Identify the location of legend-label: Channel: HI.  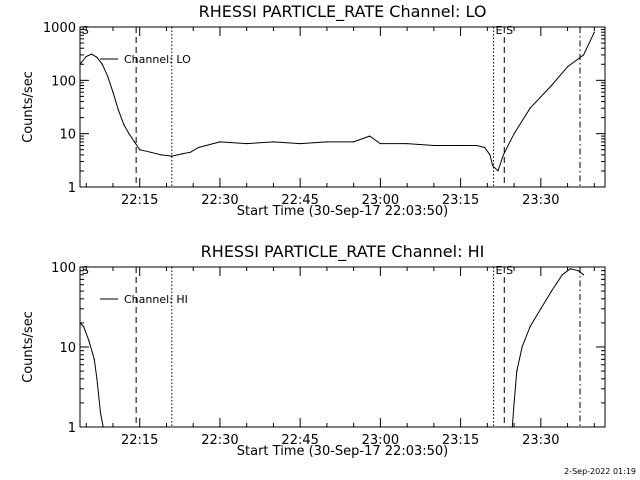
(156, 299).